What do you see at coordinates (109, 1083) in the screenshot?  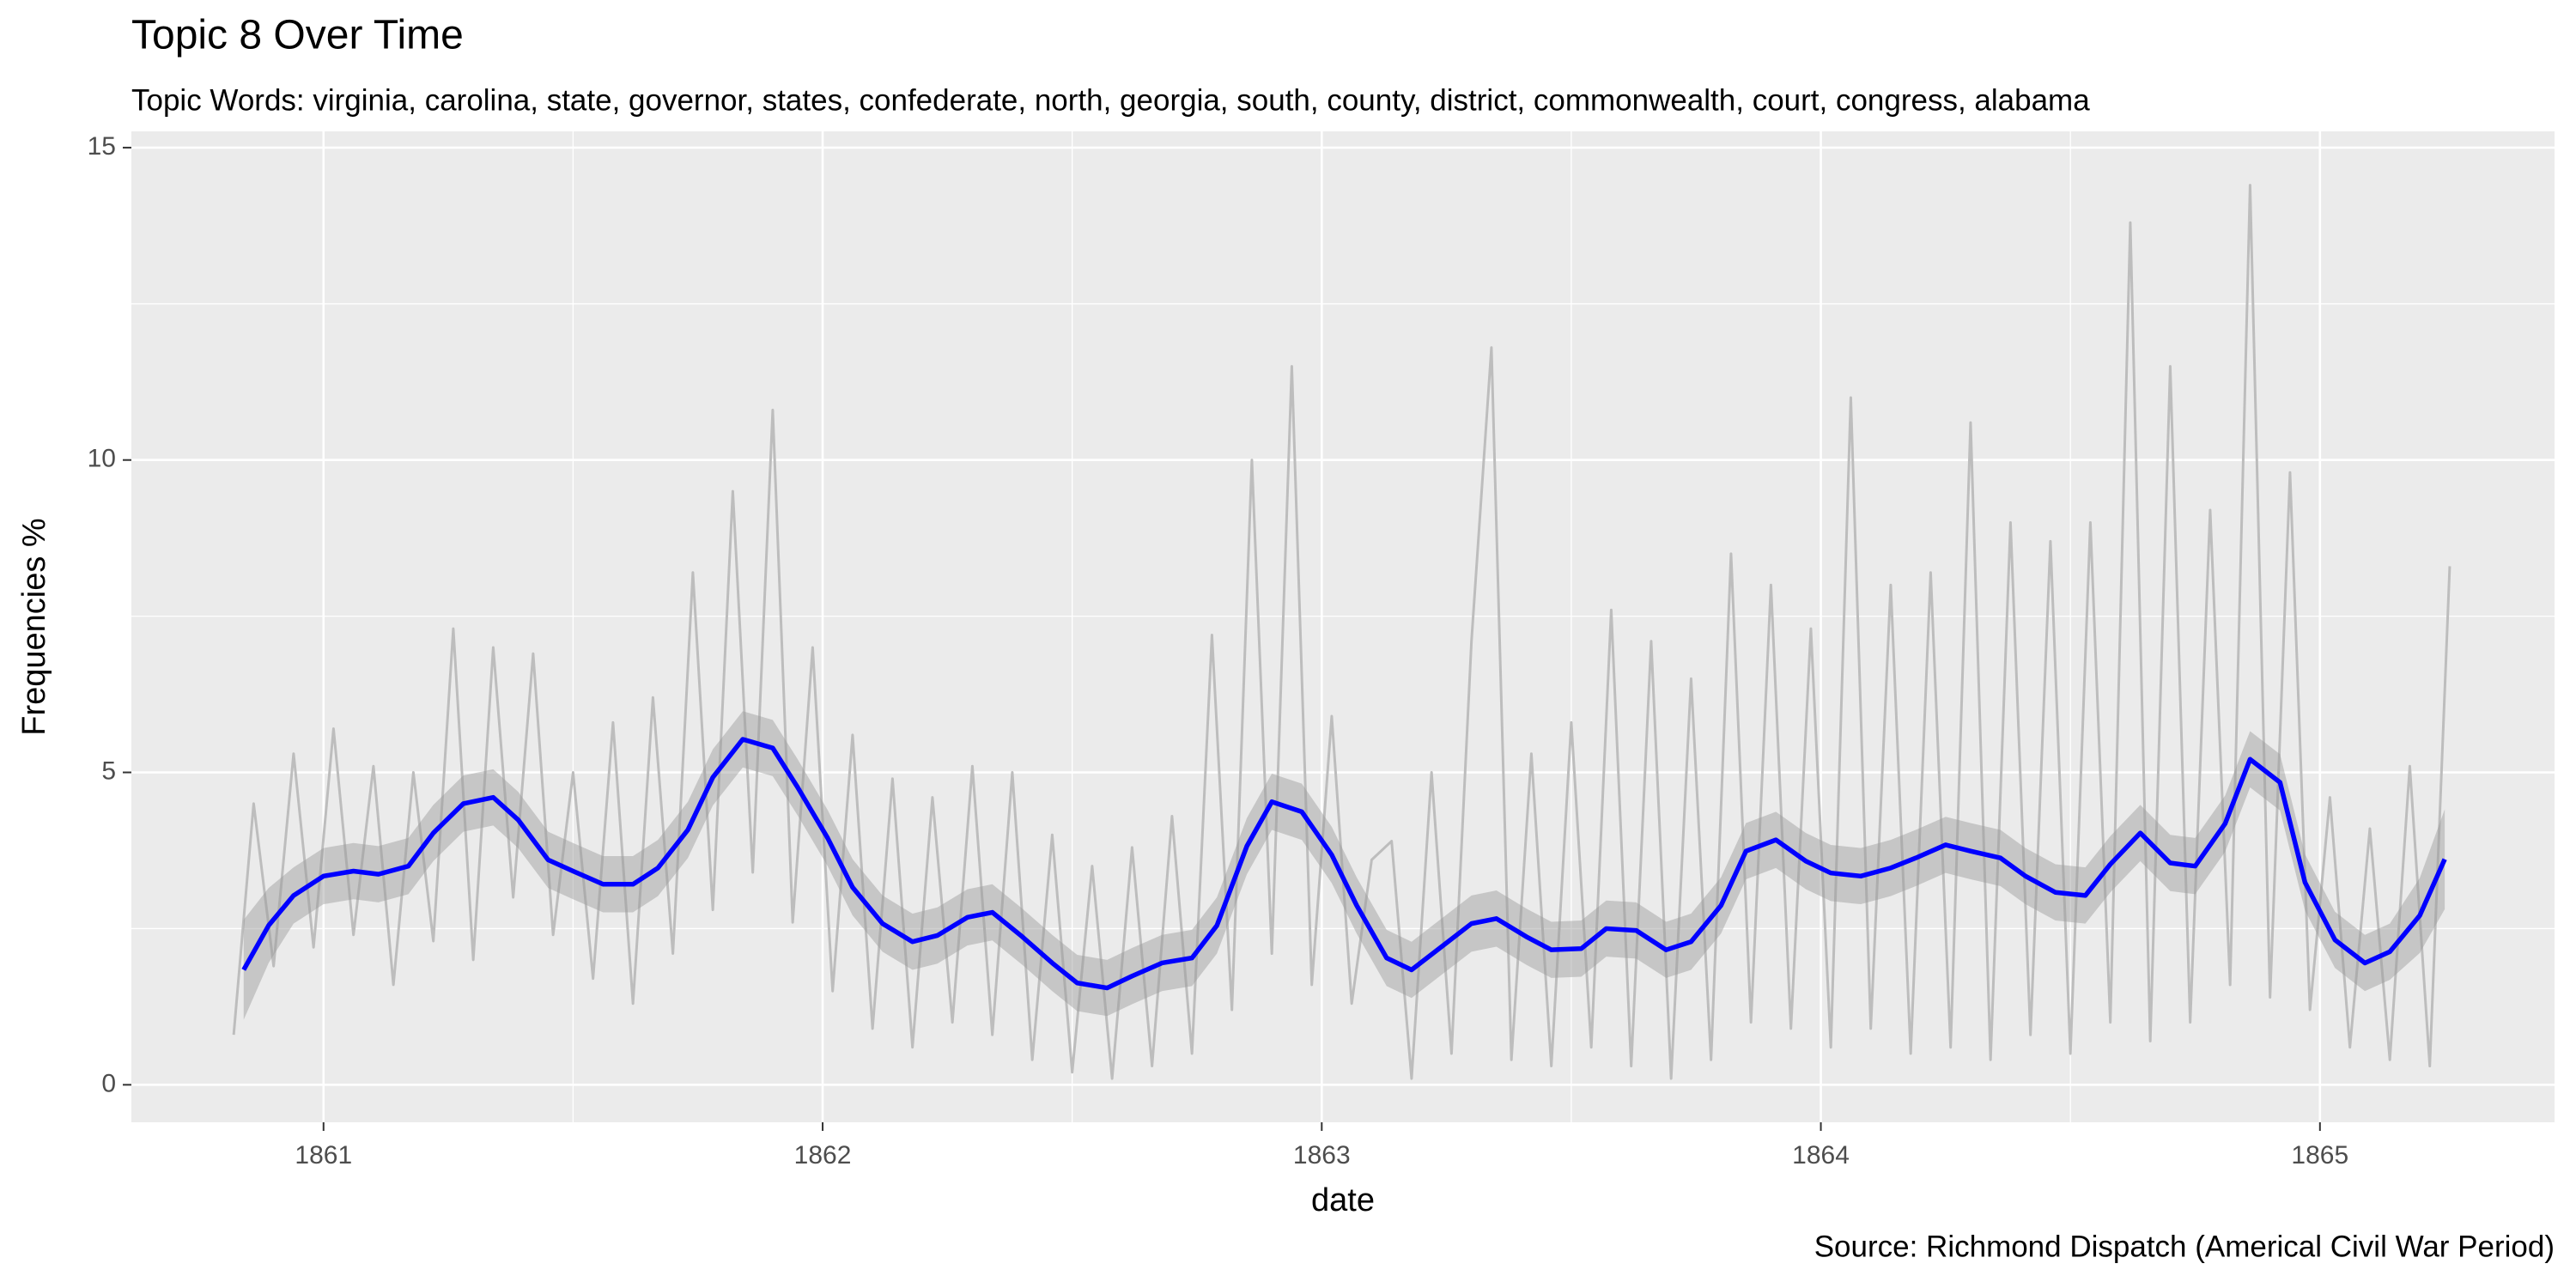 I see `y-tick-label: 0` at bounding box center [109, 1083].